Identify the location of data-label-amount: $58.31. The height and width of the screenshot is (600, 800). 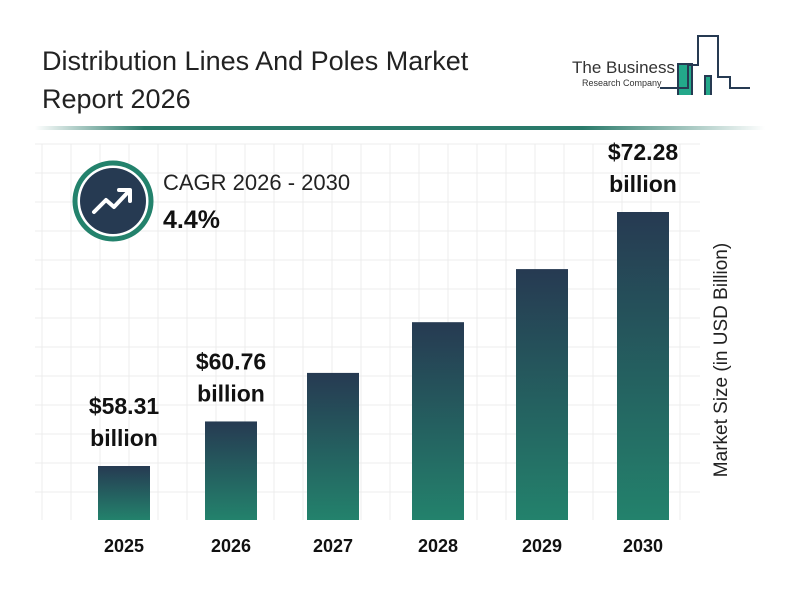
(124, 406).